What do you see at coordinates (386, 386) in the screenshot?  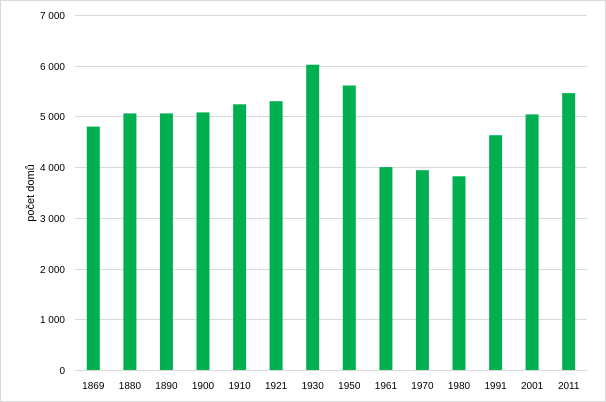 I see `x-tick-label: 1961` at bounding box center [386, 386].